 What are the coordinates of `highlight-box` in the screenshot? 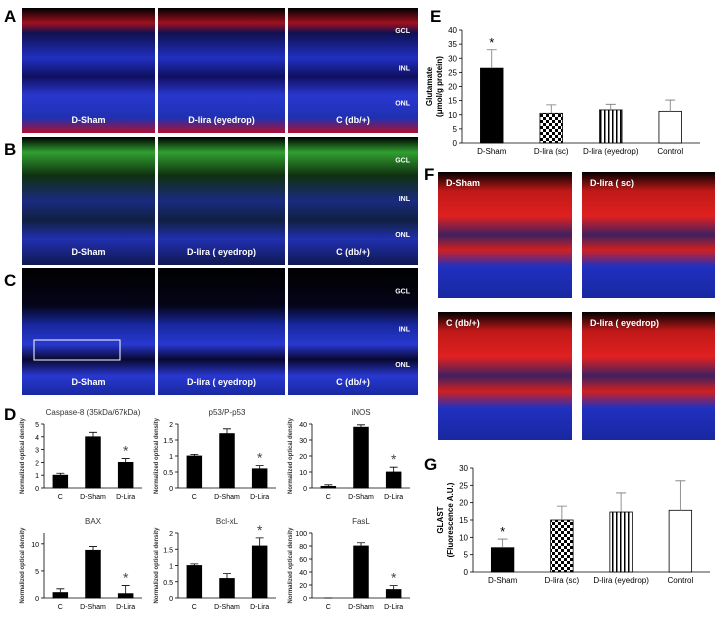 It's located at (77, 350).